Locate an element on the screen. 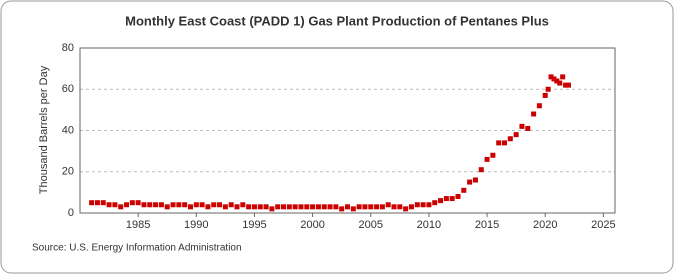 The image size is (675, 280). x-tick-label: 1985 is located at coordinates (138, 225).